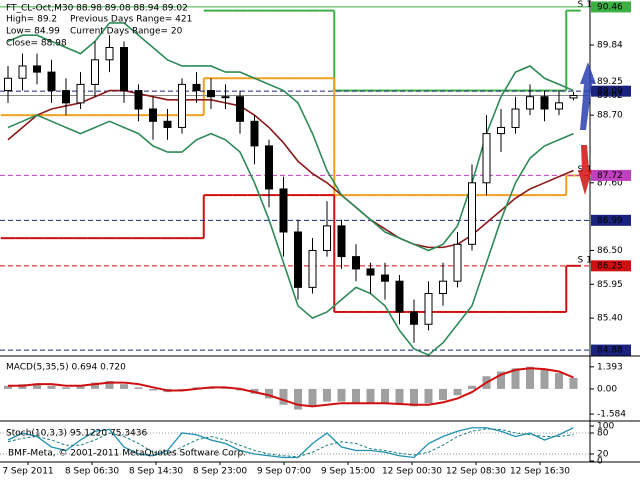 This screenshot has width=640, height=480. I want to click on stoch-signal, so click(290, 443).